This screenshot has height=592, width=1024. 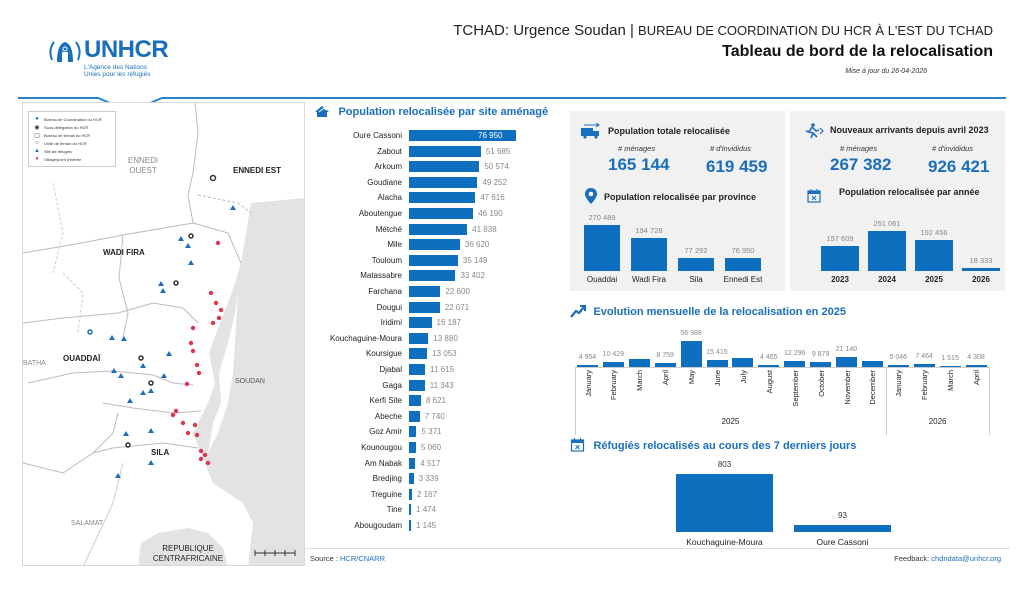 I want to click on total-individus-label: # d'invididus, so click(x=731, y=148).